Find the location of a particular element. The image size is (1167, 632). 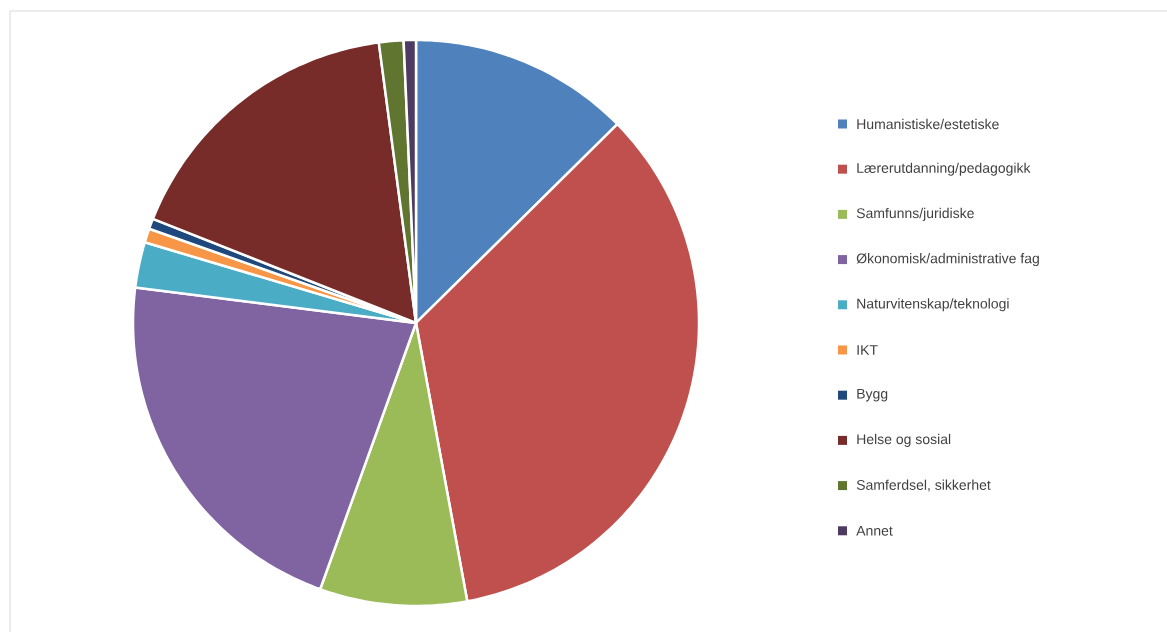

legend-label: Samferdsel, sikkerhet is located at coordinates (923, 485).